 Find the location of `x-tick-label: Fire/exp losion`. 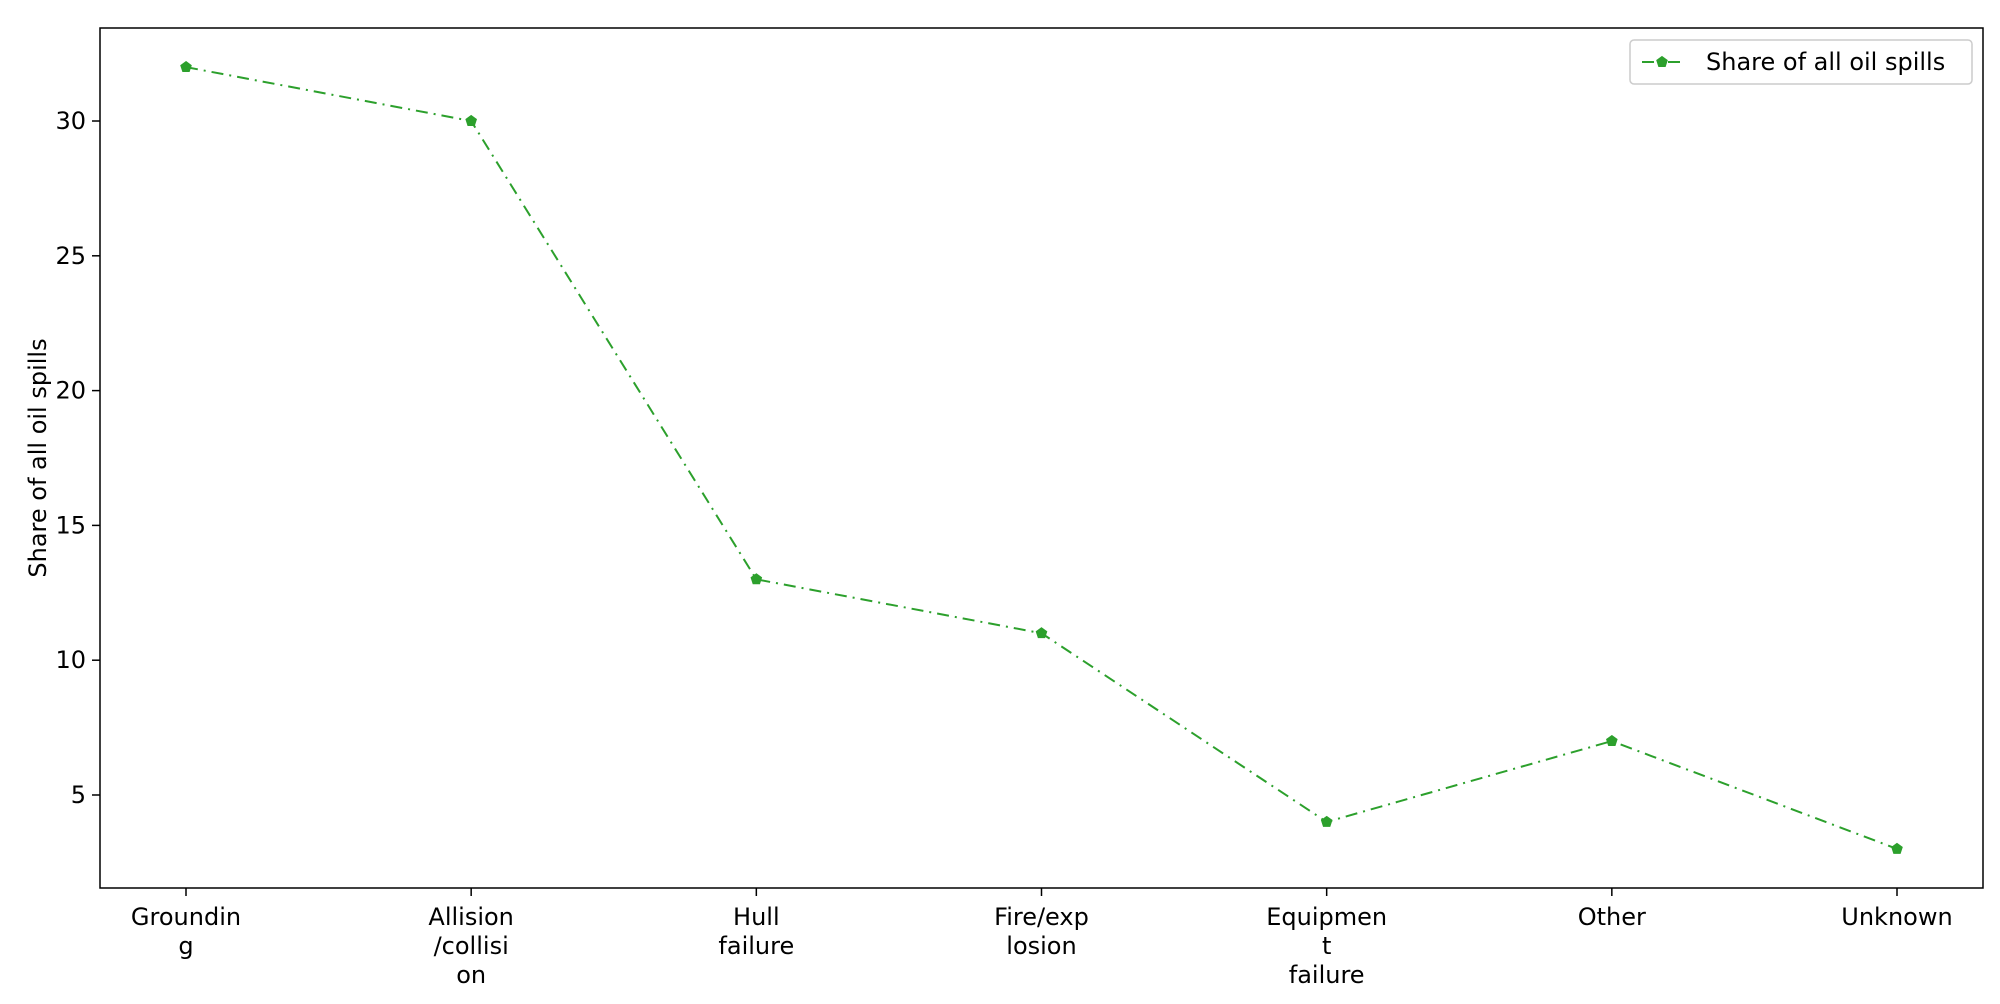

x-tick-label: Fire/exp losion is located at coordinates (1041, 931).